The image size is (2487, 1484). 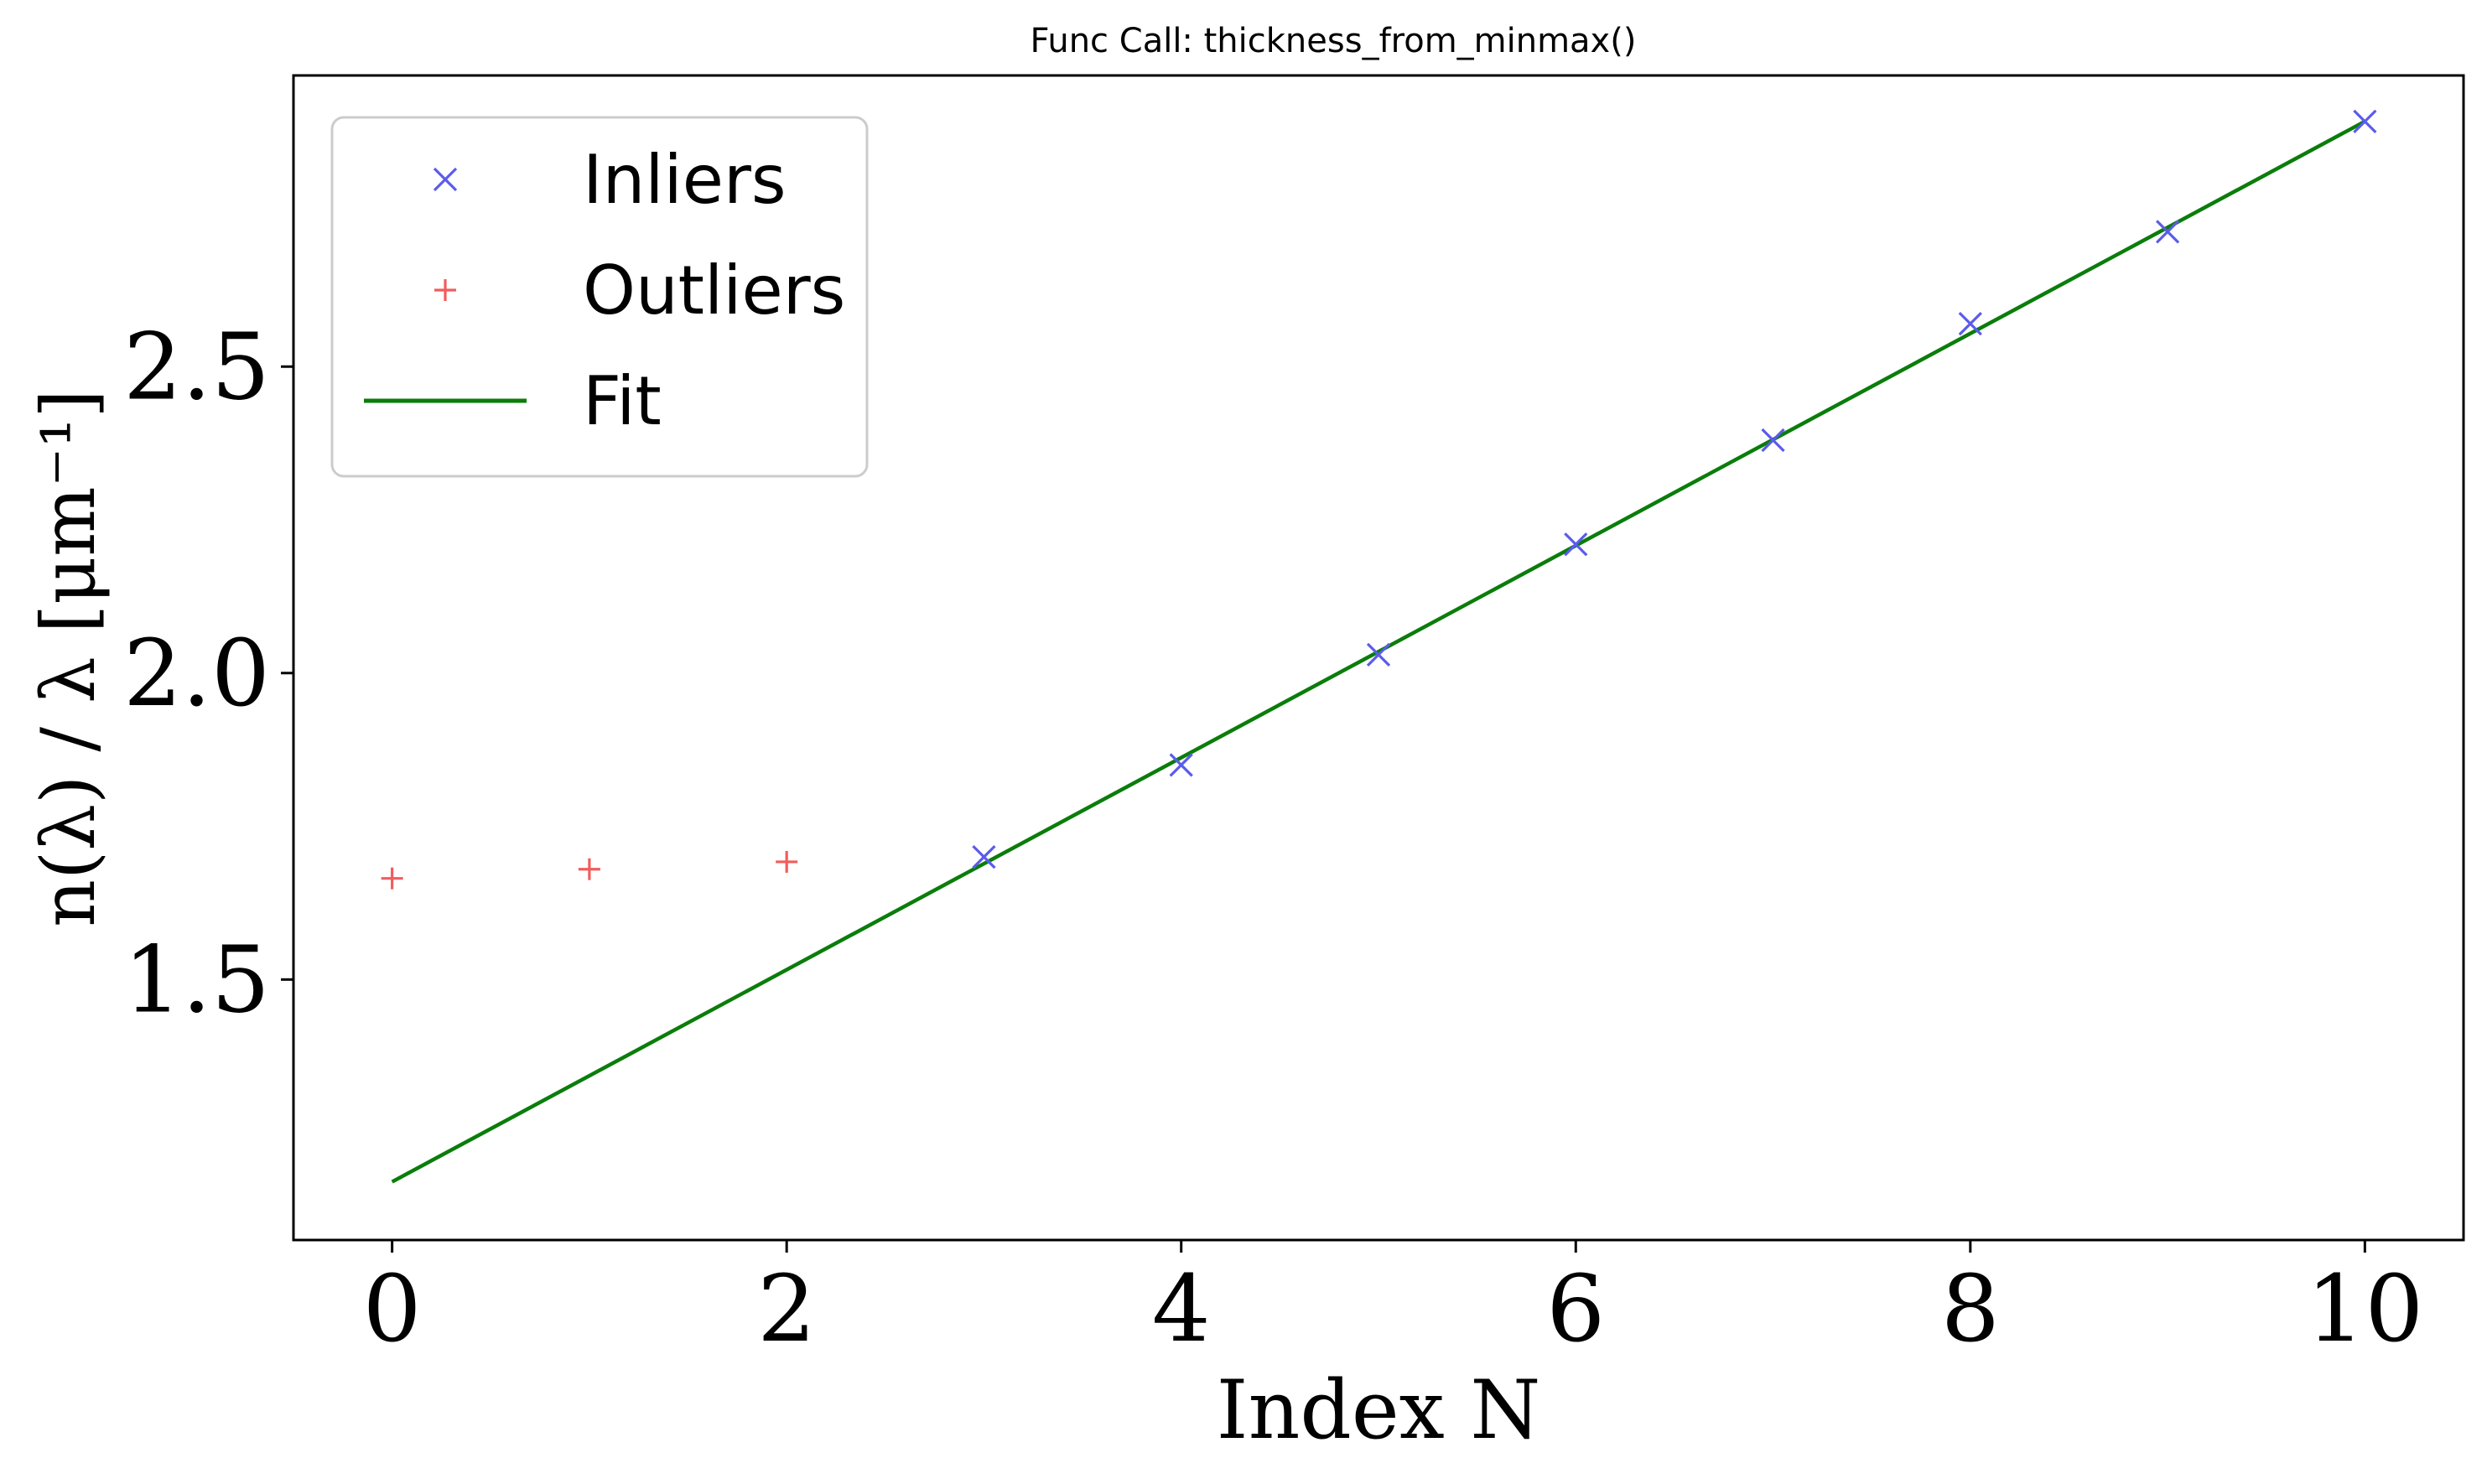 I want to click on y-tick-label: 2.5, so click(x=196, y=366).